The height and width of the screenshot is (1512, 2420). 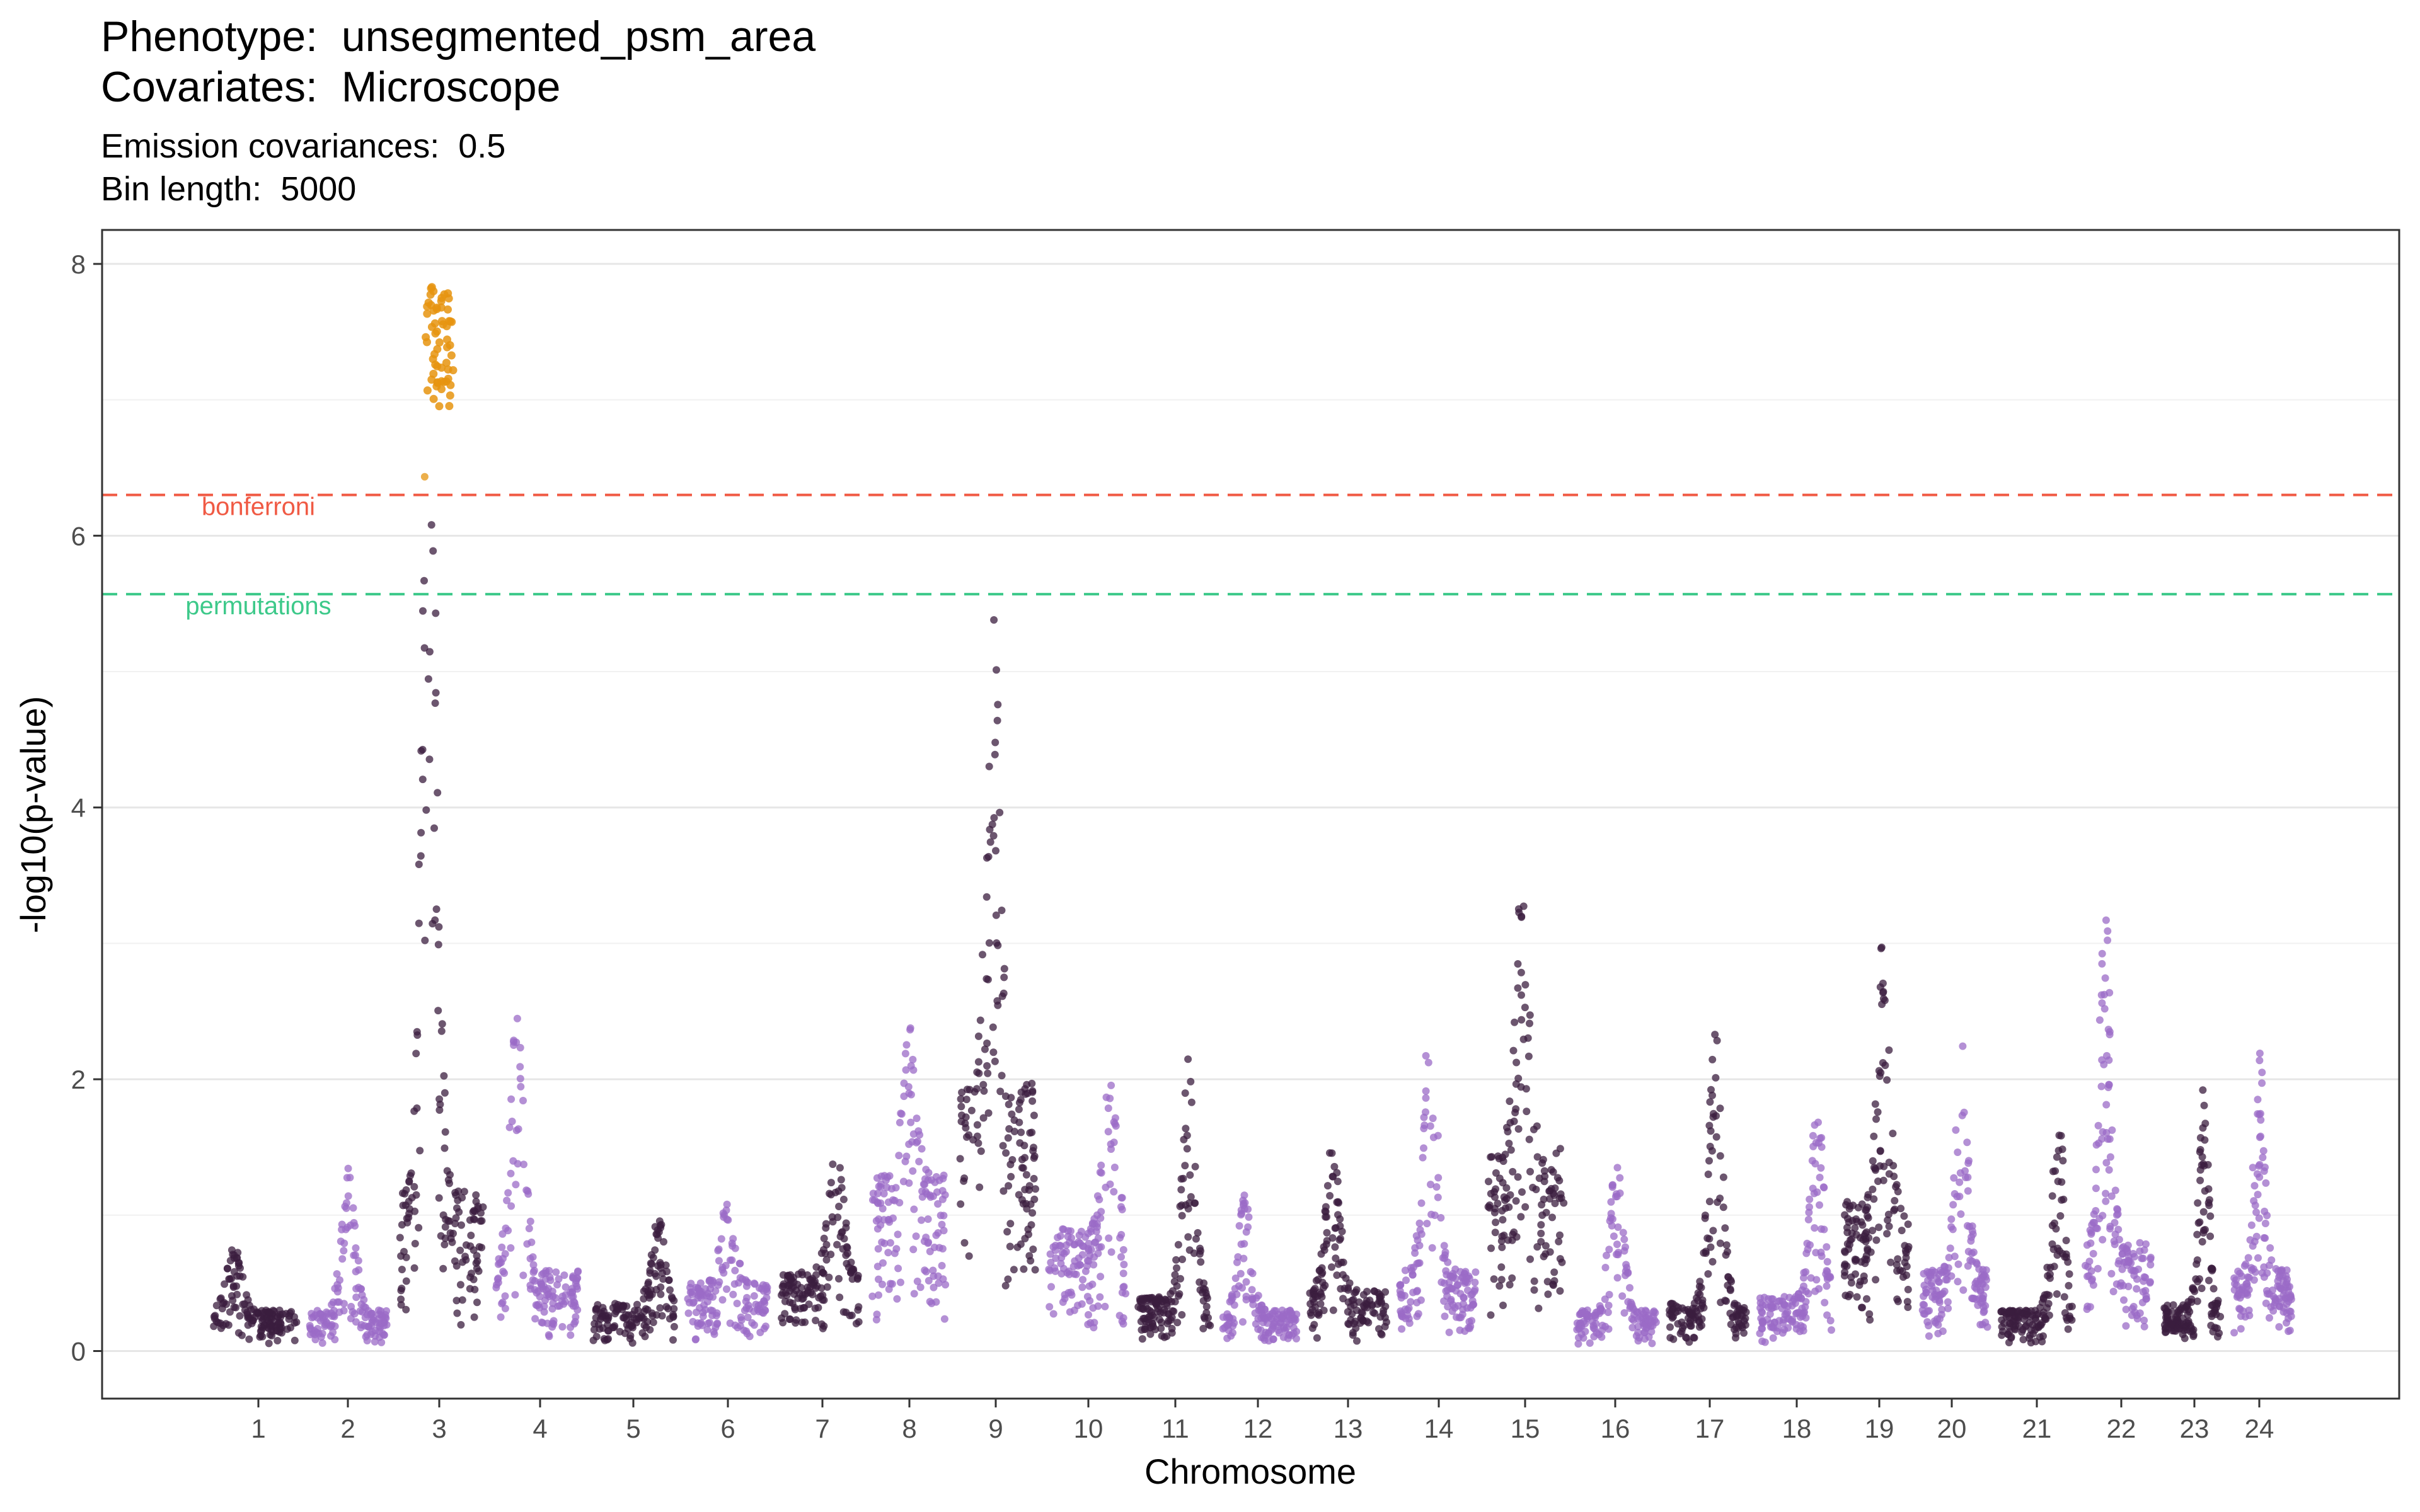 I want to click on x-axis: 1 2 3 4 5 6 7 8 9 10 11 12 13 14 15 16 17 18 19 20 21 22 23 24, so click(x=1263, y=1421).